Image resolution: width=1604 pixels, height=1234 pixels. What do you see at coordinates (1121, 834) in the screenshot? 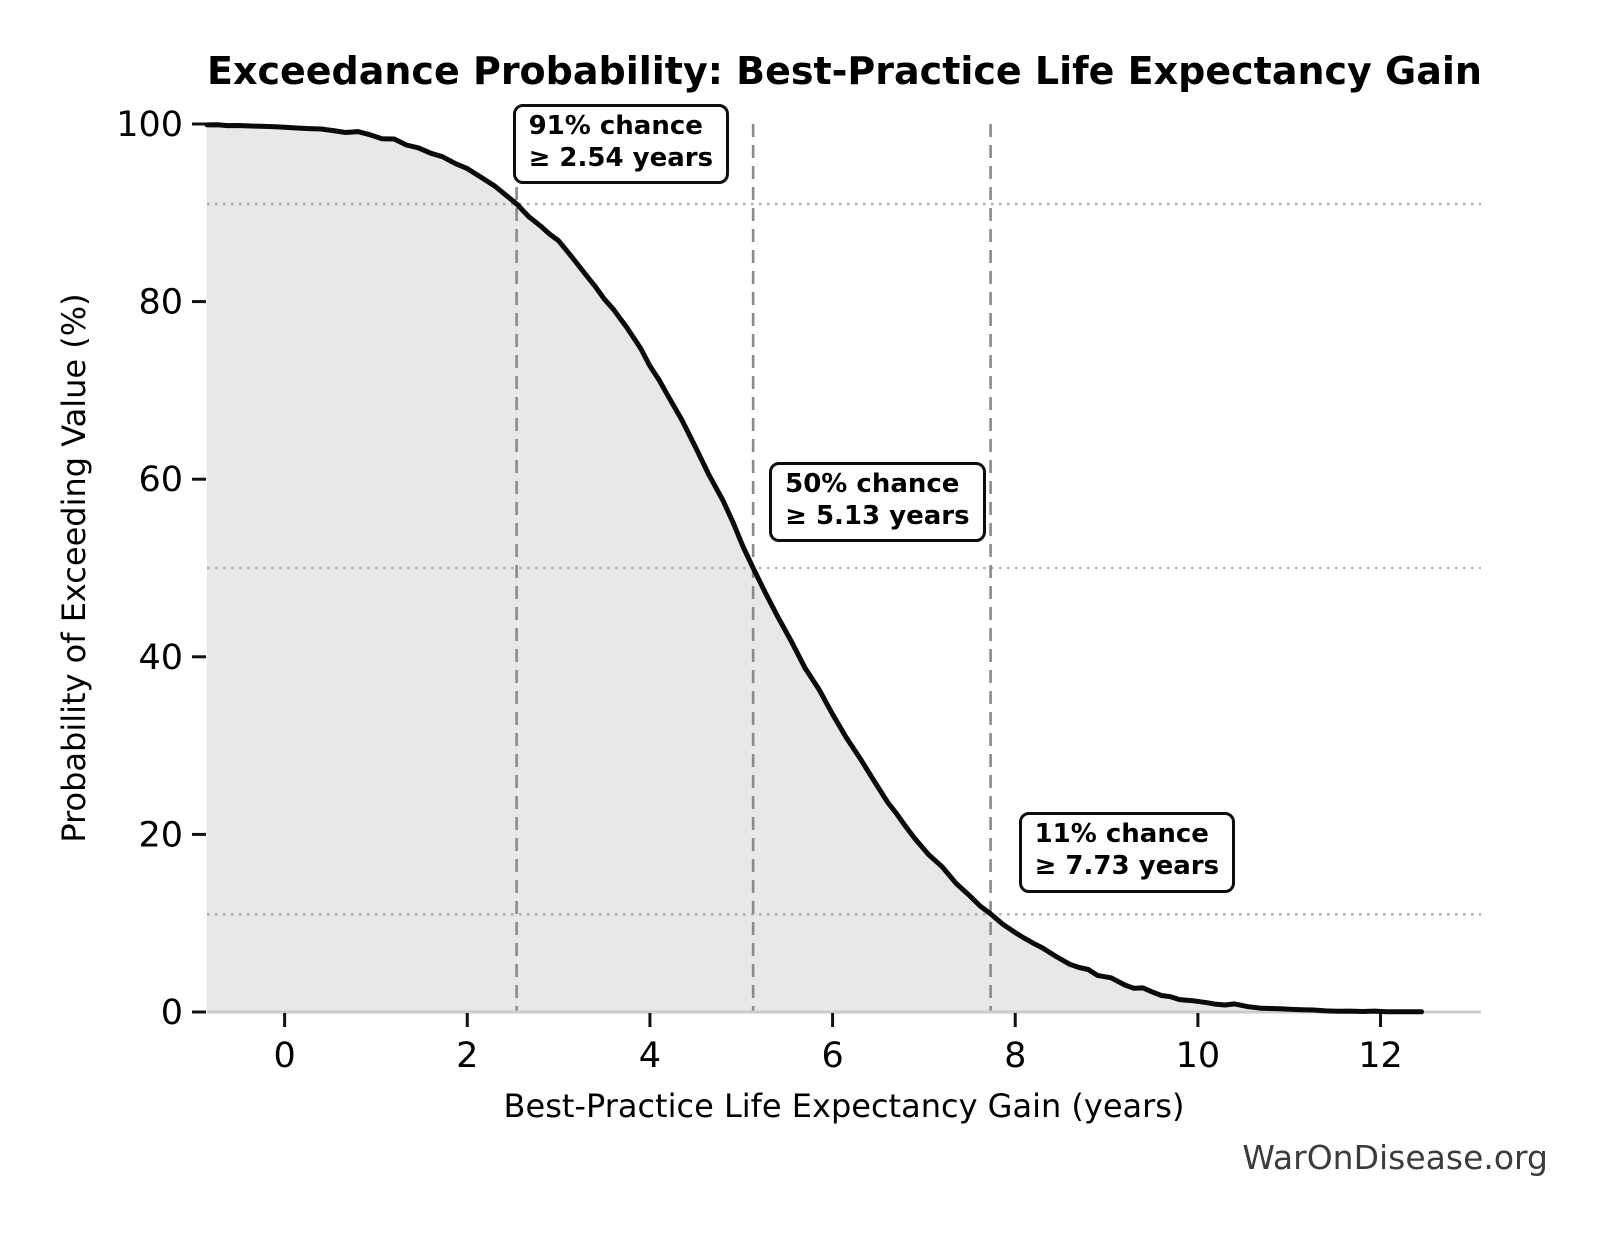
I see `annotation-line: 11% chance` at bounding box center [1121, 834].